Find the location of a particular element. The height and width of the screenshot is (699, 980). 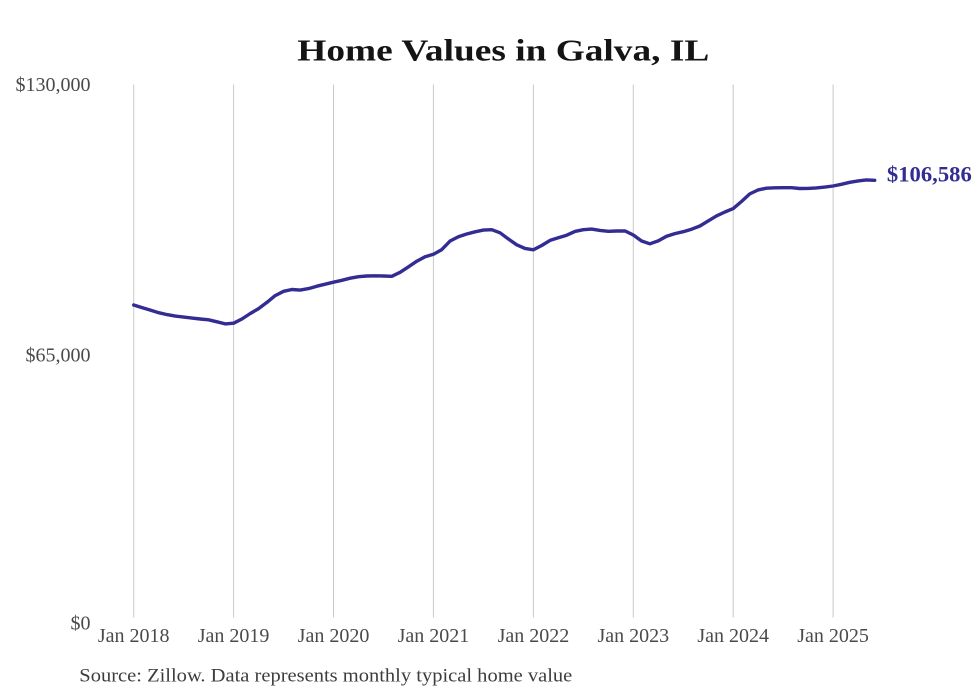

svg-text: Jan 2020 is located at coordinates (334, 636).